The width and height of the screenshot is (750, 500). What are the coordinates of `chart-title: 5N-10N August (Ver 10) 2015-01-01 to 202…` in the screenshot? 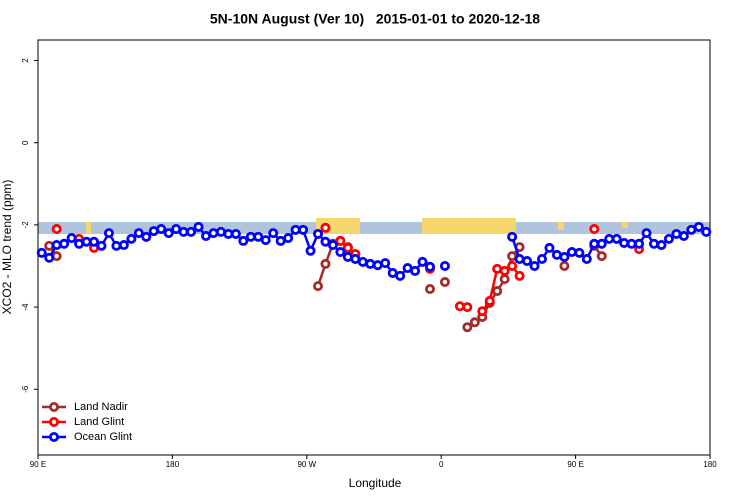 It's located at (375, 19).